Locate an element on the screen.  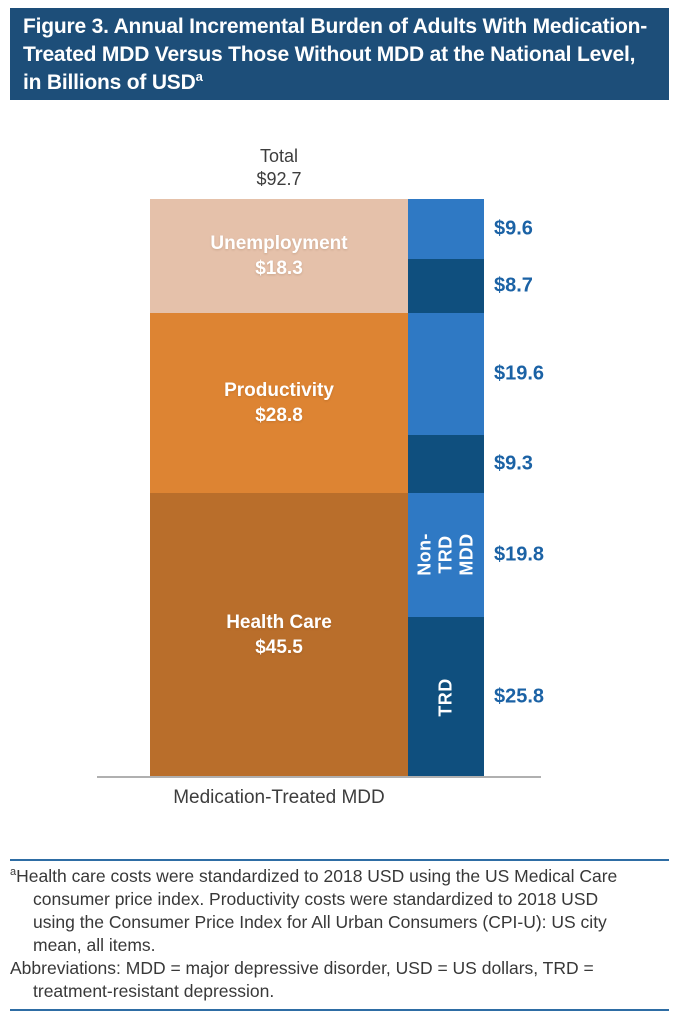
footnote-bottom-rule is located at coordinates (339, 1010).